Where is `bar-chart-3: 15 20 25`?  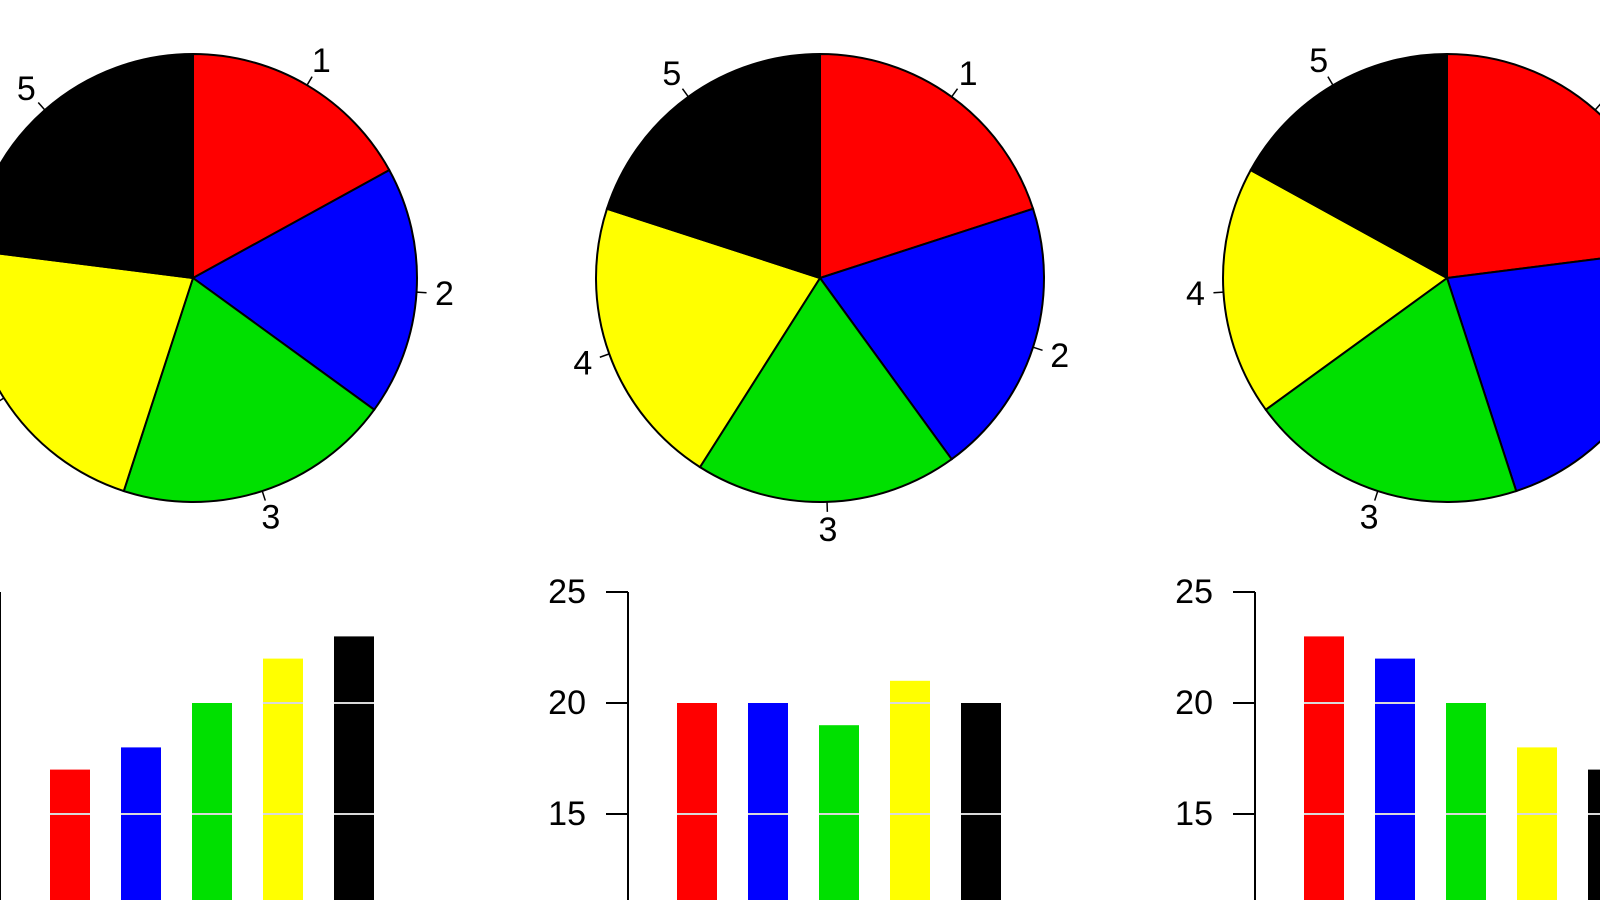
bar-chart-3: 15 20 25 is located at coordinates (1387, 736).